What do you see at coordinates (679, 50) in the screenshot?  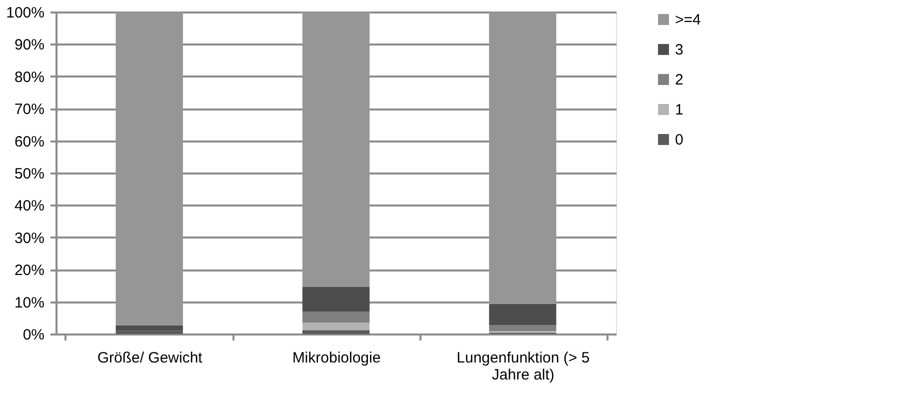 I see `legend-label: 3` at bounding box center [679, 50].